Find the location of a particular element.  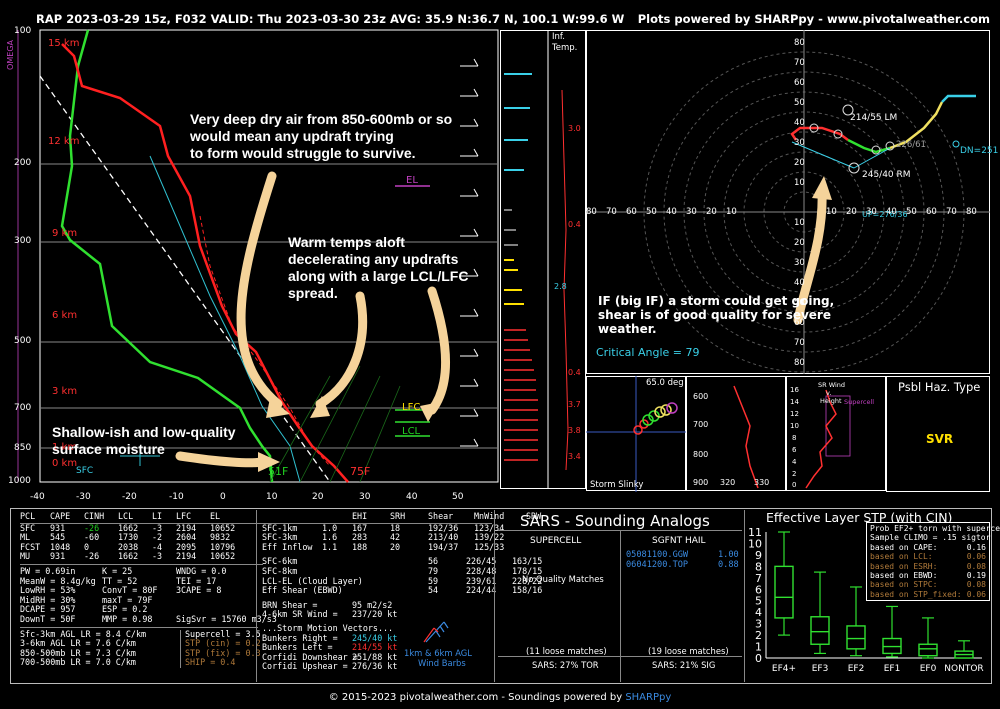

hodo-annotation: shear is of good quality for severe is located at coordinates (714, 315).